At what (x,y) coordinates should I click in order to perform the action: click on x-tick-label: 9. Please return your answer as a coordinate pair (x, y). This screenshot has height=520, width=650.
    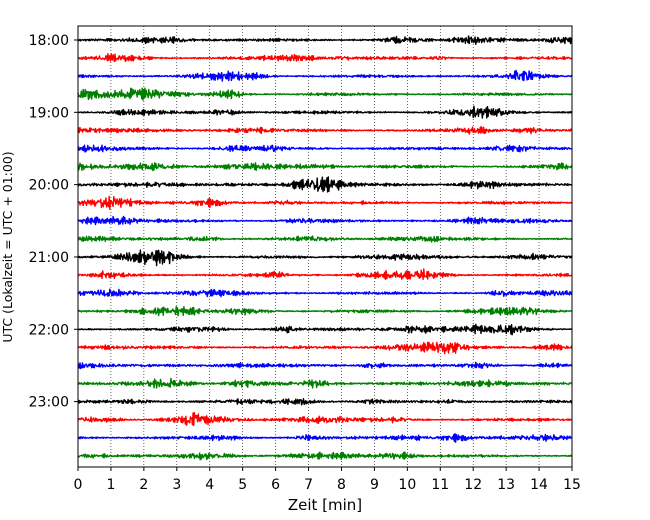
    Looking at the image, I should click on (374, 485).